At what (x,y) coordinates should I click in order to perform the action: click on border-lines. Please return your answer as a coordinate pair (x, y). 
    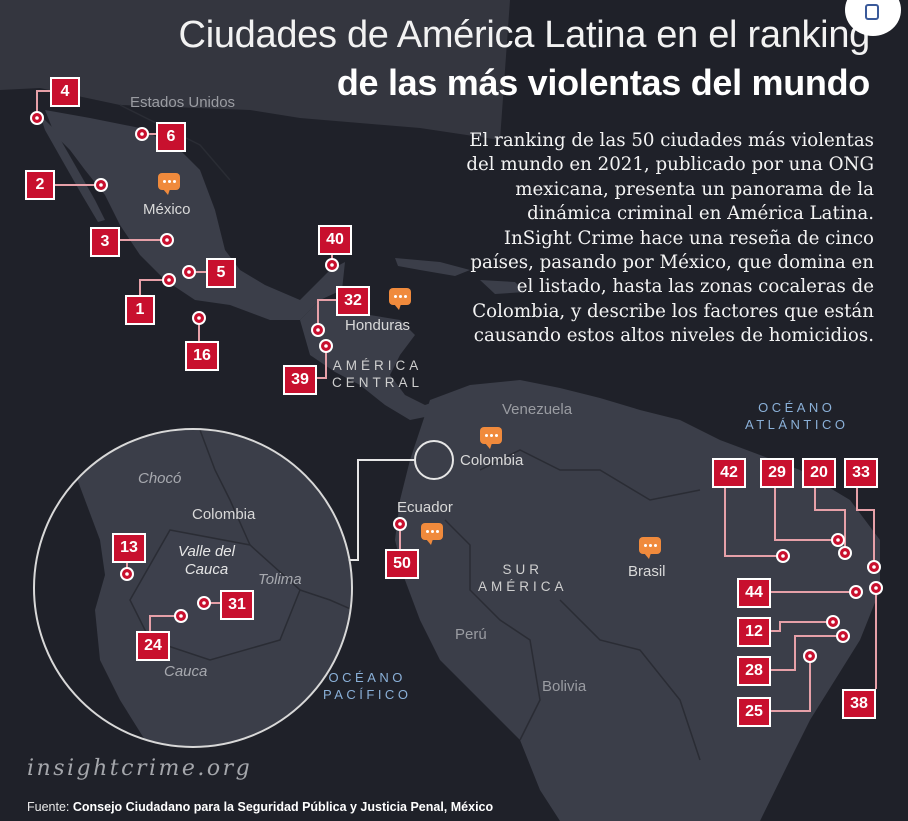
    Looking at the image, I should click on (590, 475).